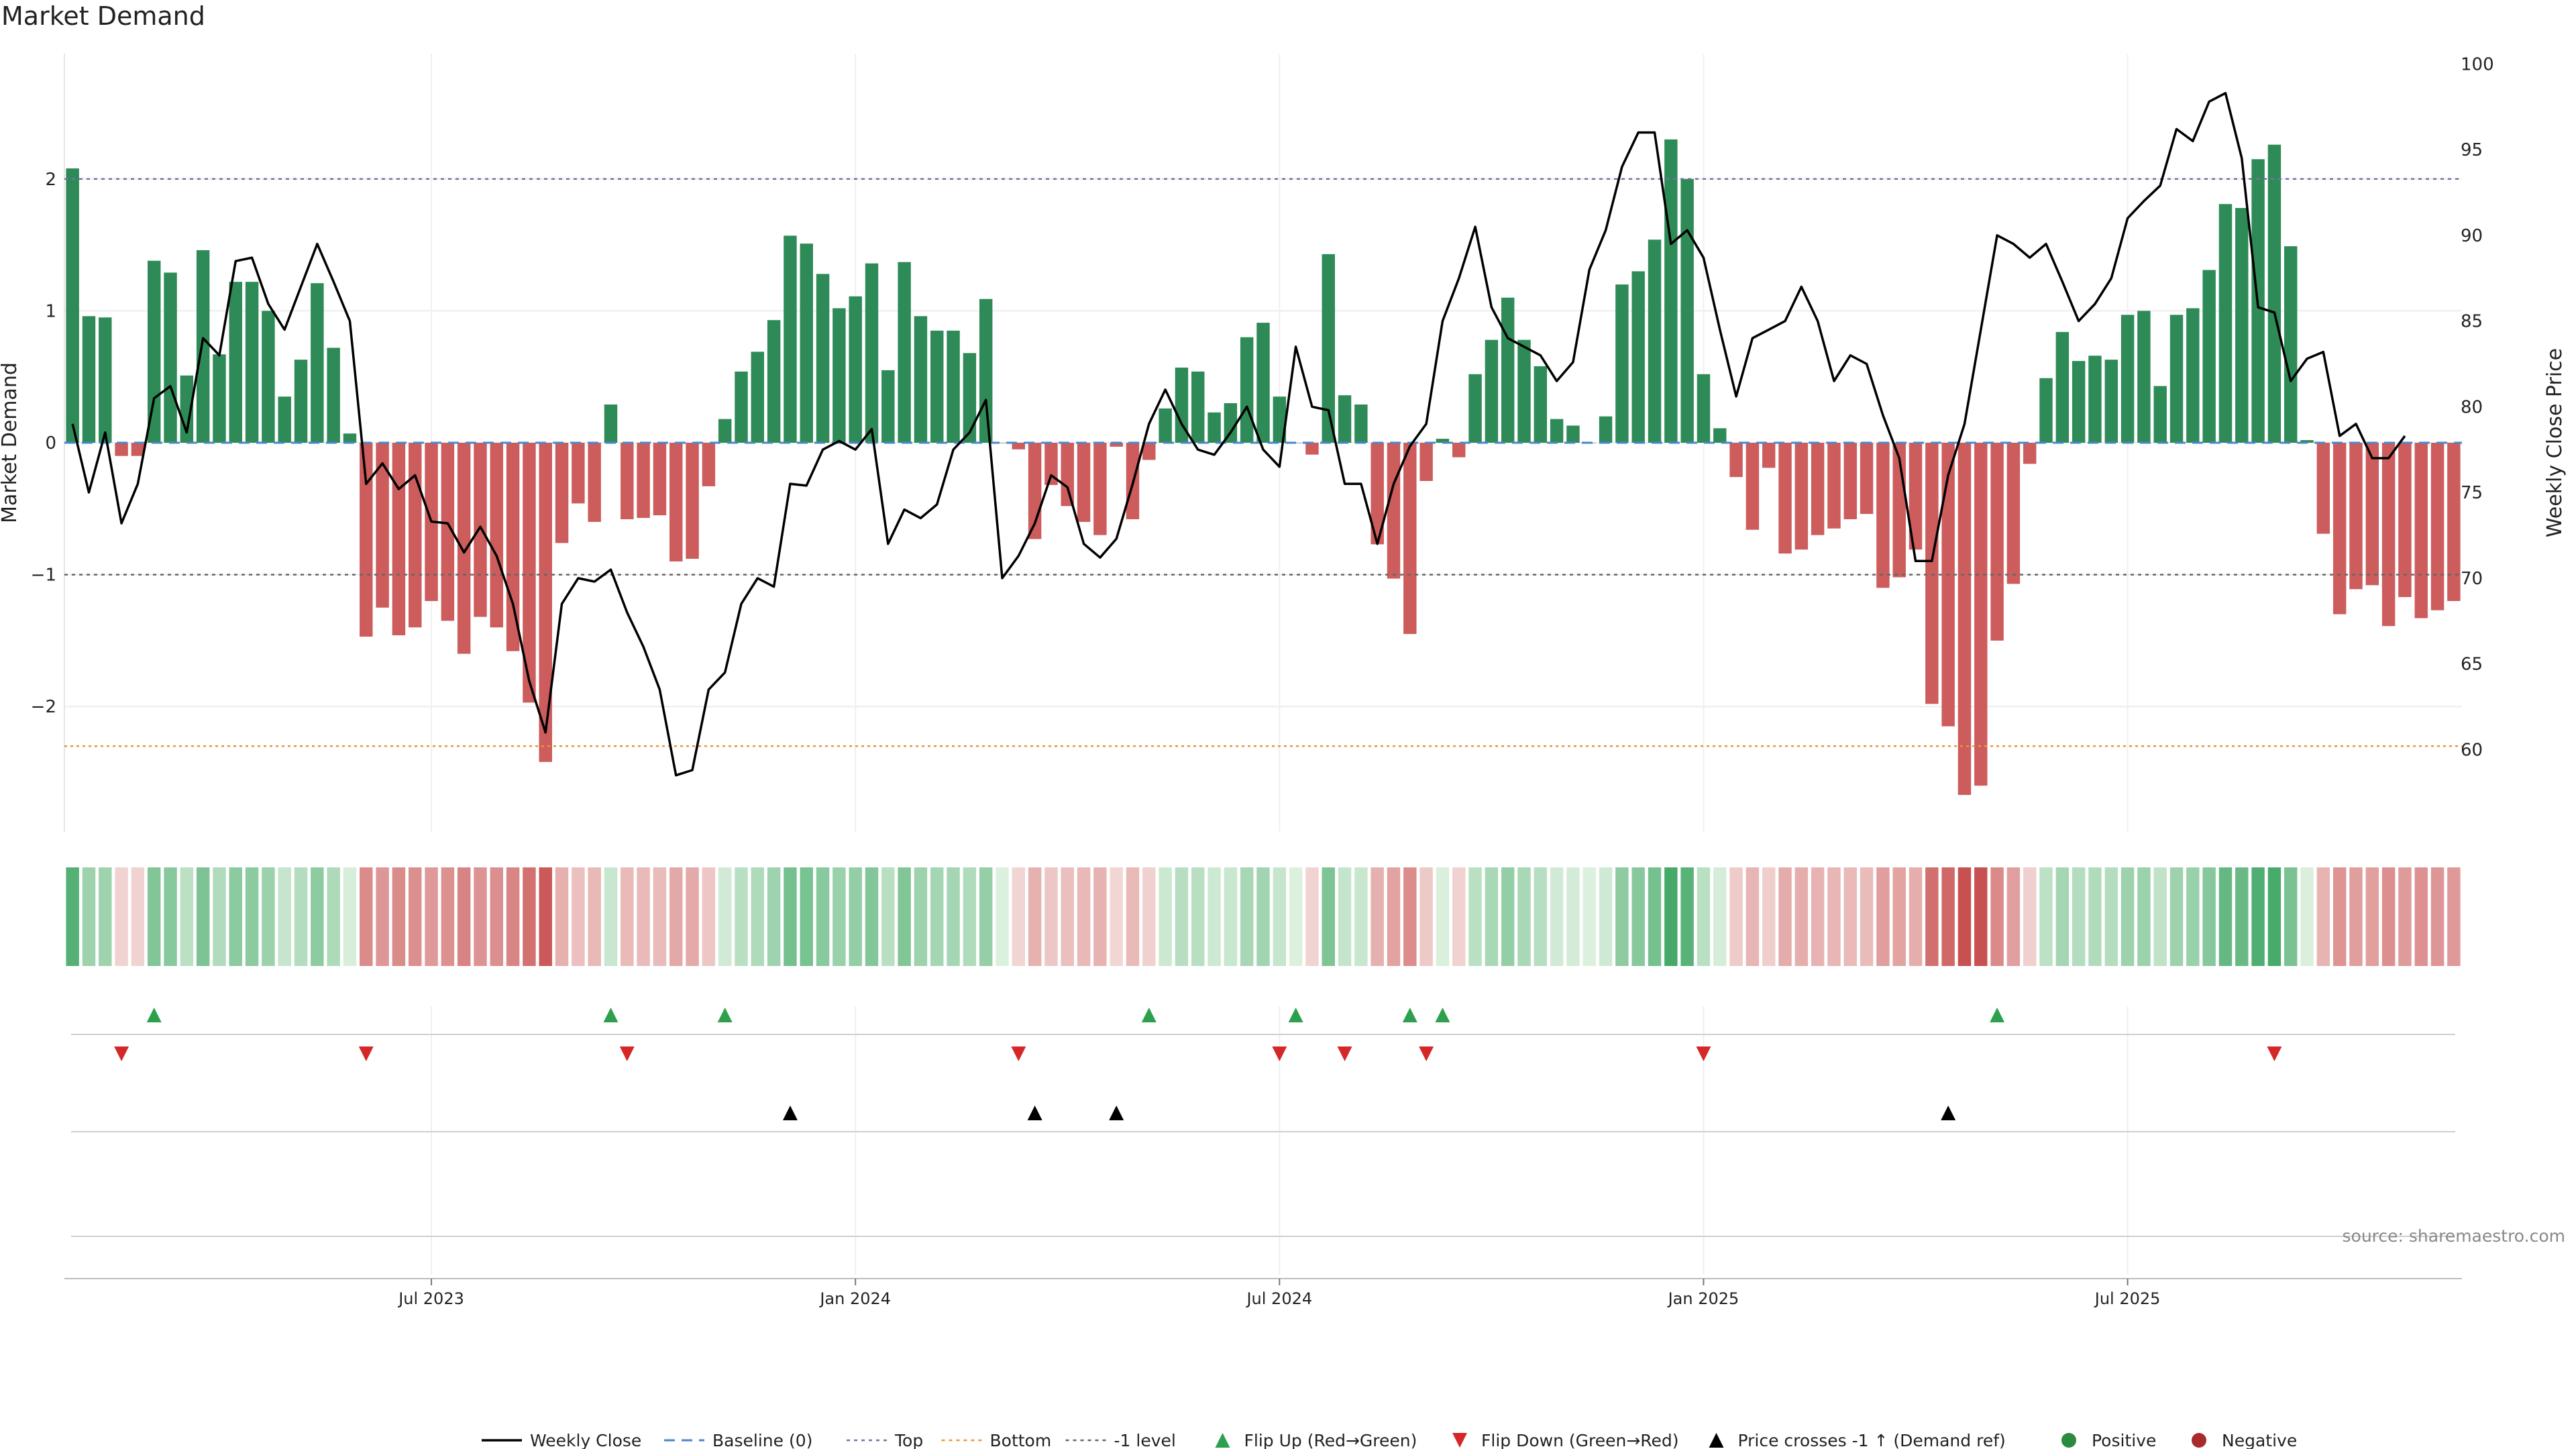  I want to click on right-axis-tick-label: 75, so click(2472, 493).